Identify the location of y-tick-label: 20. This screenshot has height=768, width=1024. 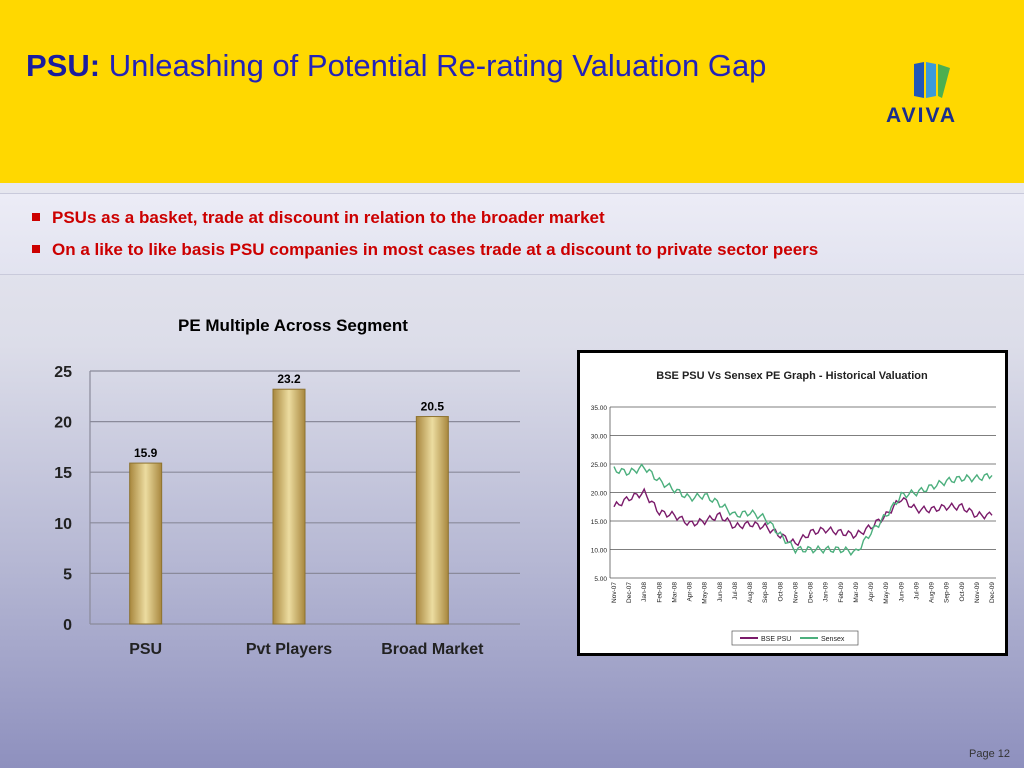
(63, 423).